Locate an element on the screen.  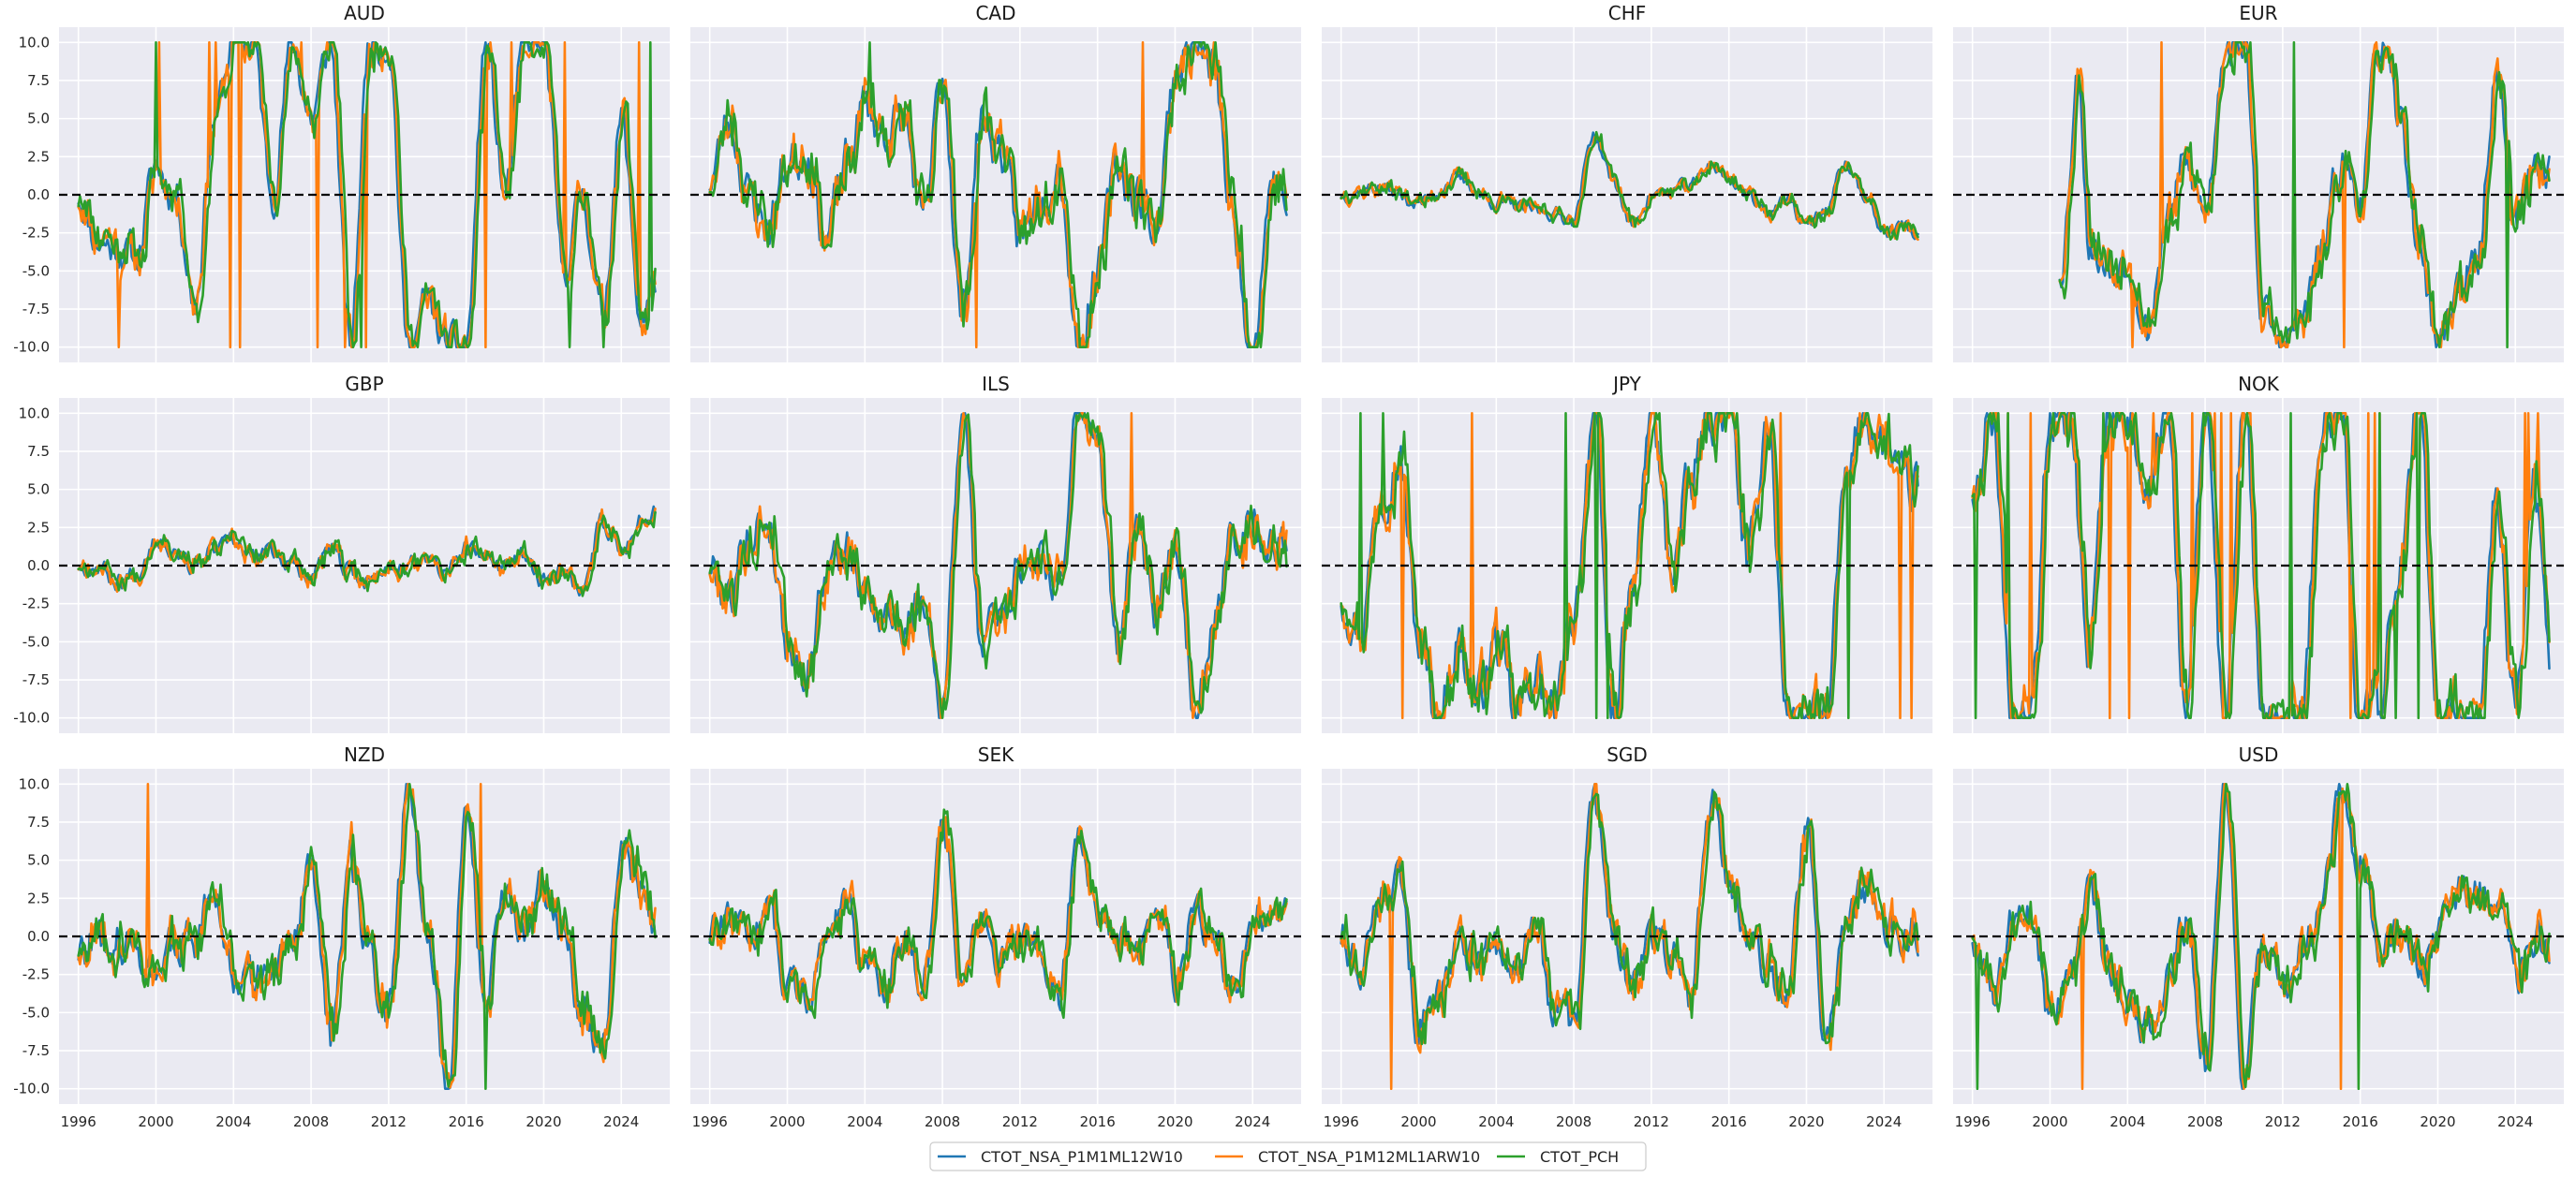
panel-gbp: 10.0 7.5 5.0 2.5 0.0 -2.5 -5.0 -7.5 -10.0 GBP is located at coordinates (342, 553).